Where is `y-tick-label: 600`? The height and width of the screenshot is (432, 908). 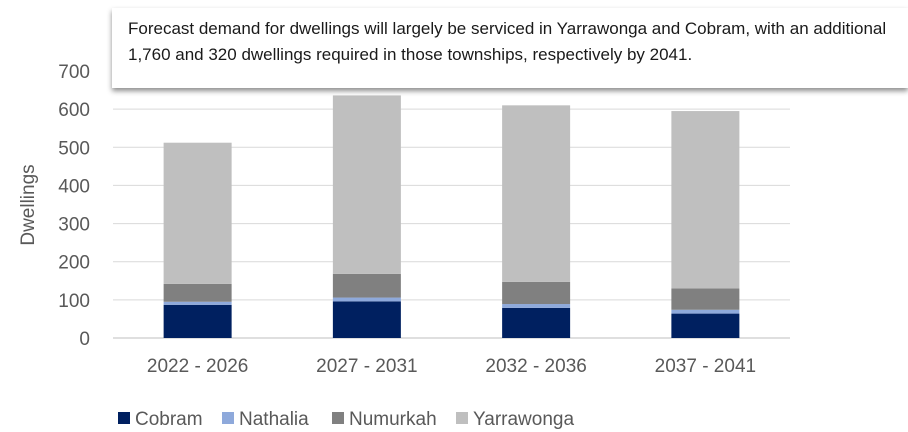 y-tick-label: 600 is located at coordinates (74, 110).